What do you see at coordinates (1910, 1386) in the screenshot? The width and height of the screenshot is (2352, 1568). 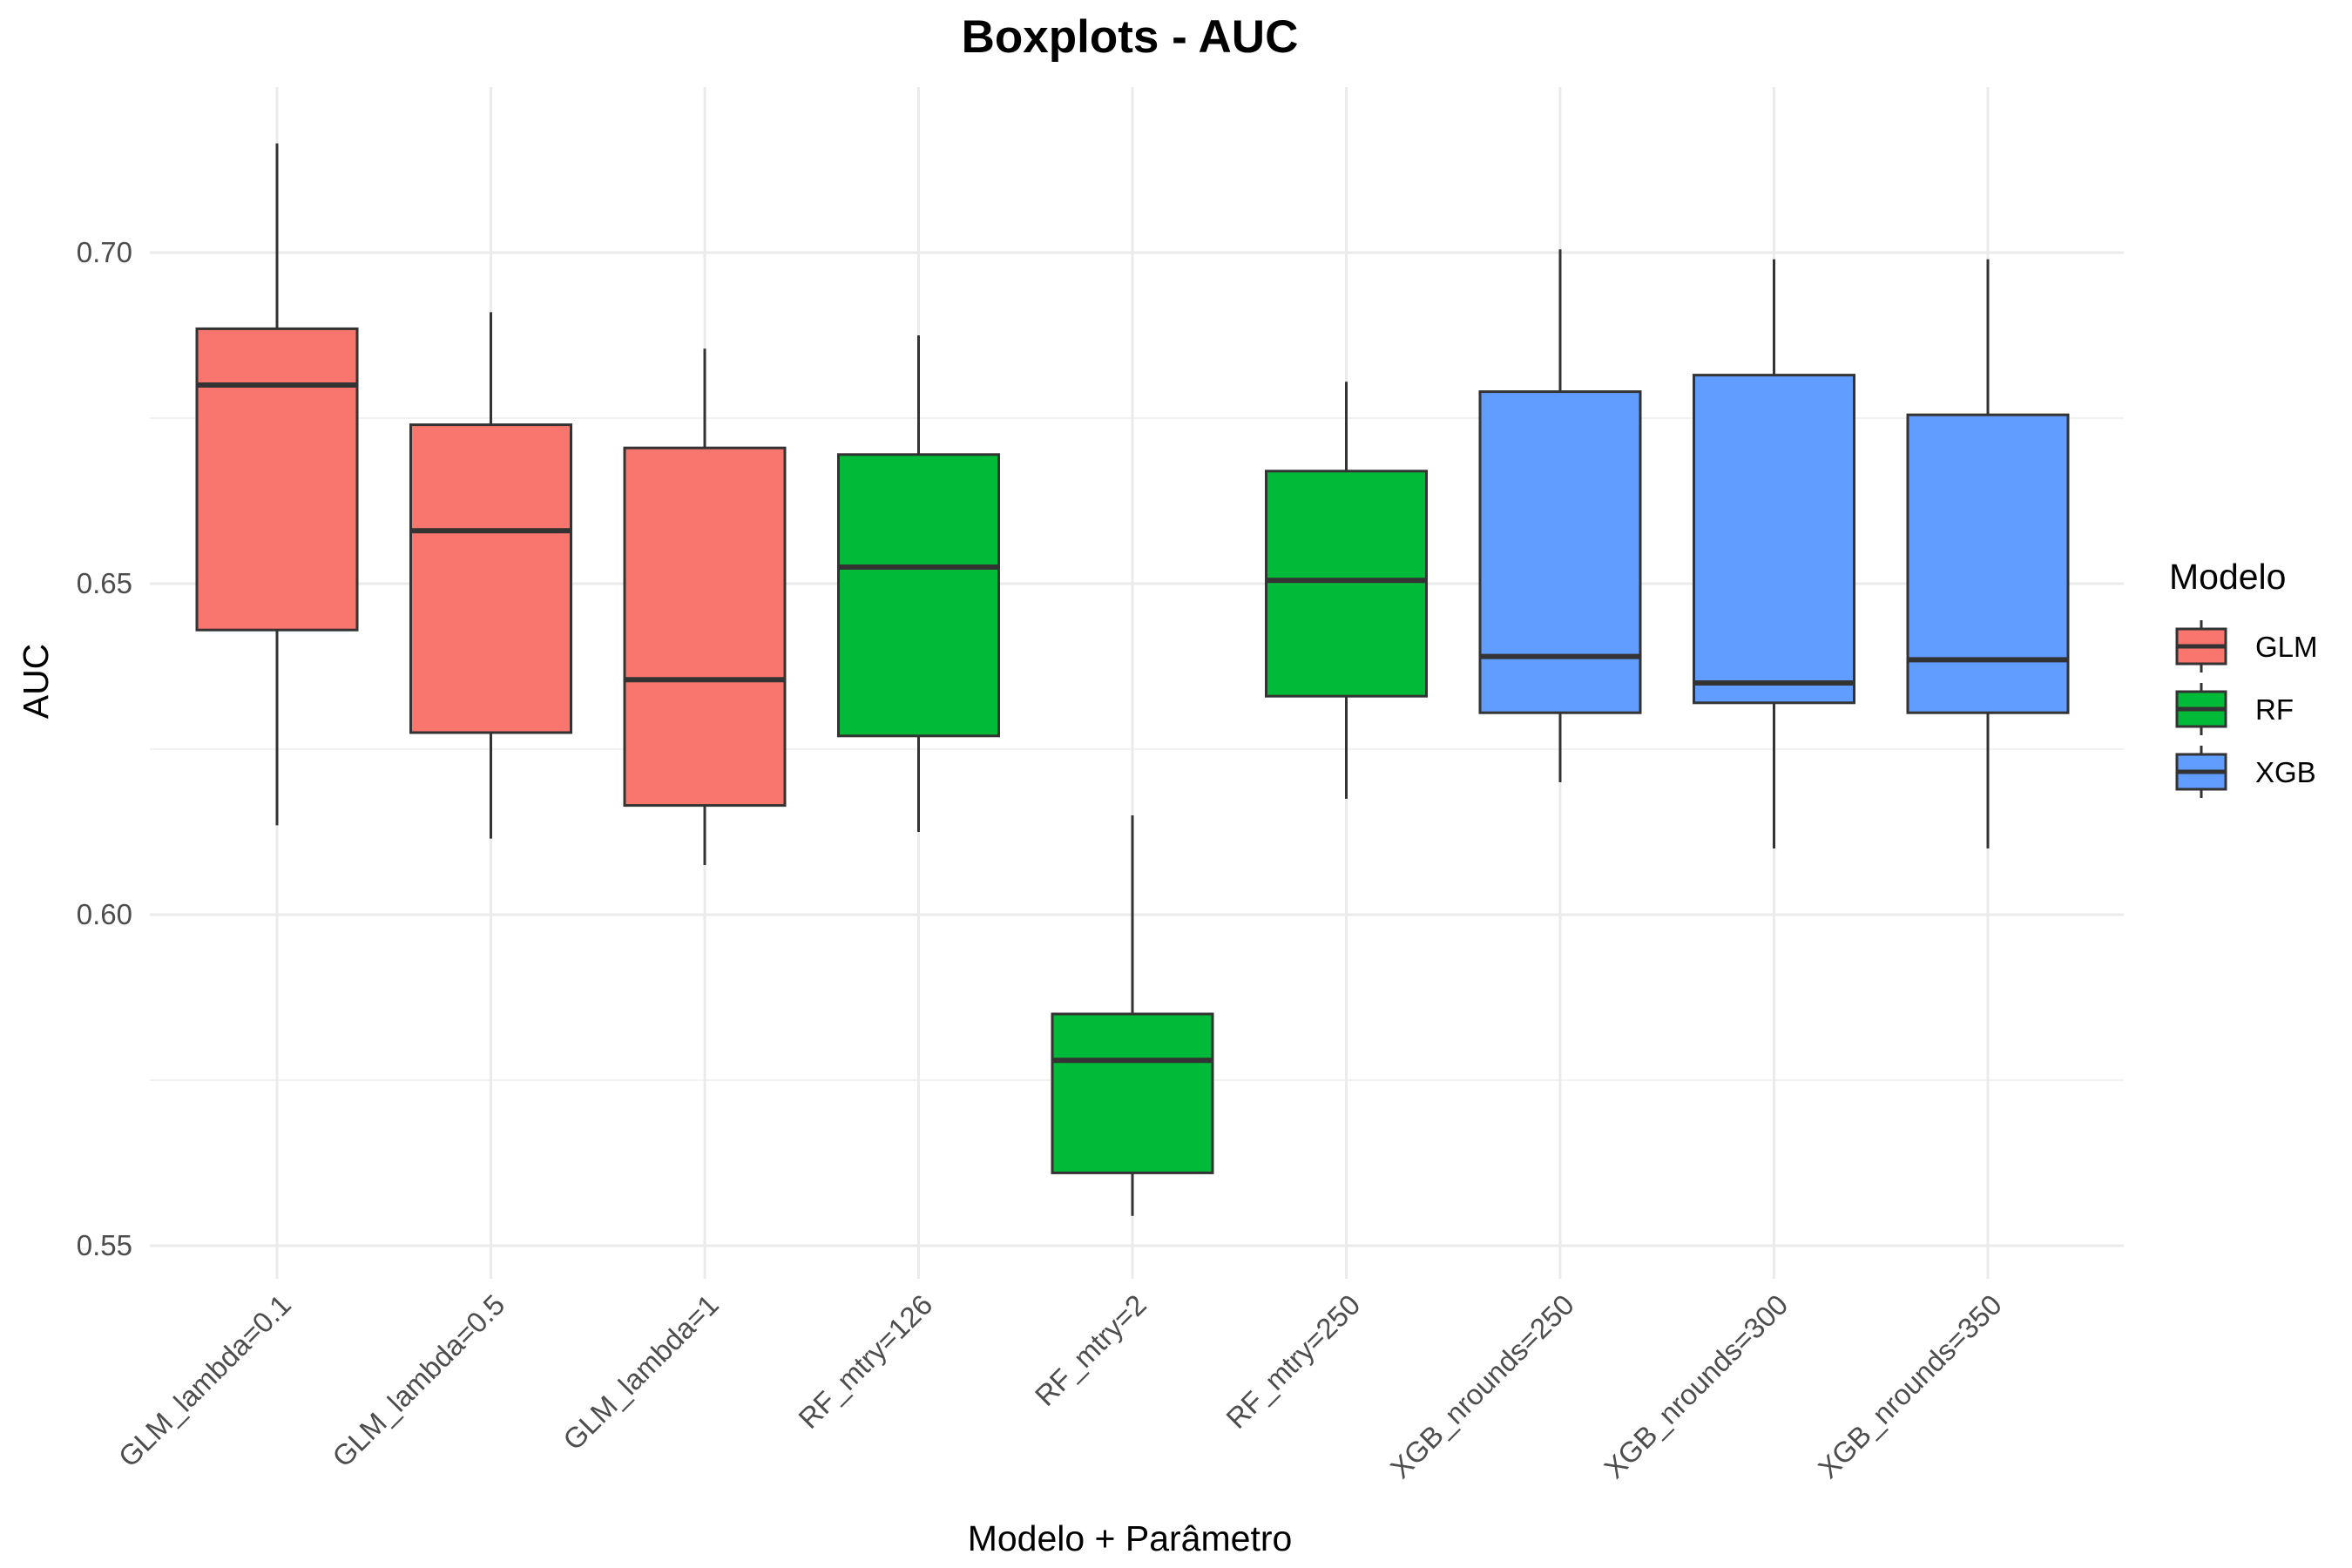 I see `x-tick-label: XGB_nrounds=350` at bounding box center [1910, 1386].